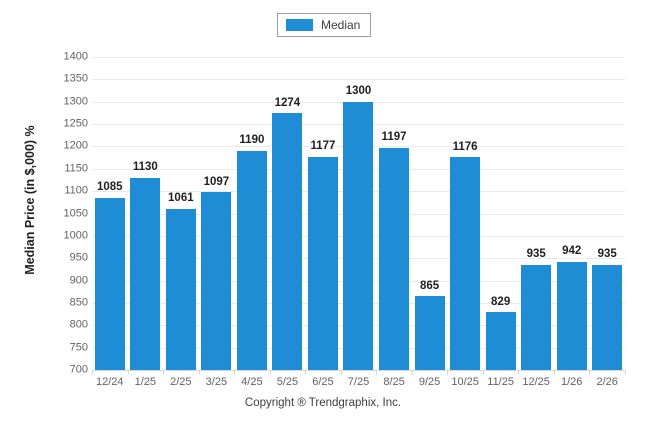 This screenshot has width=646, height=434. I want to click on copyright-note: Copyright ® Trendgraphix, Inc., so click(323, 403).